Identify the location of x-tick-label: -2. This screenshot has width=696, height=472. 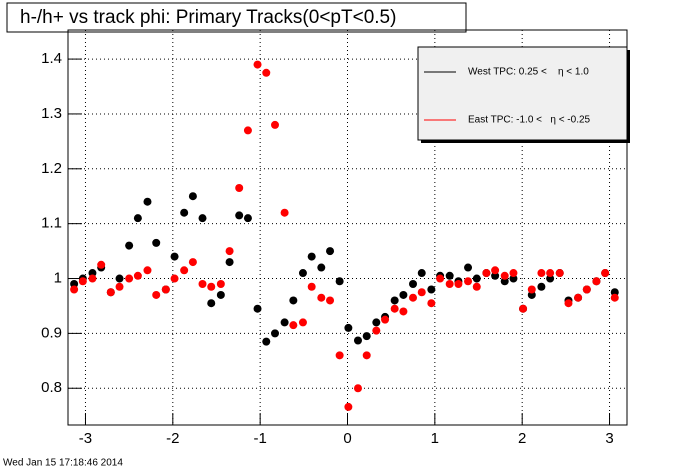
(172, 438).